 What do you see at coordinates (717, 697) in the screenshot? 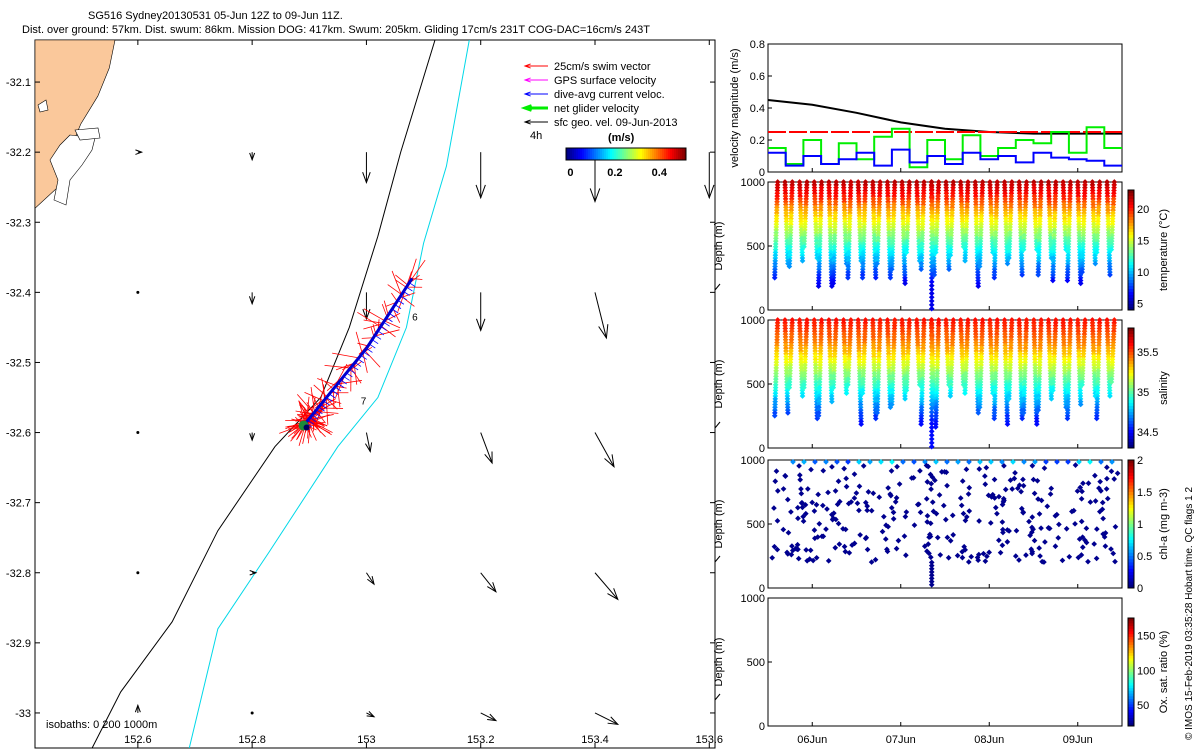
I see `axis-glyph` at bounding box center [717, 697].